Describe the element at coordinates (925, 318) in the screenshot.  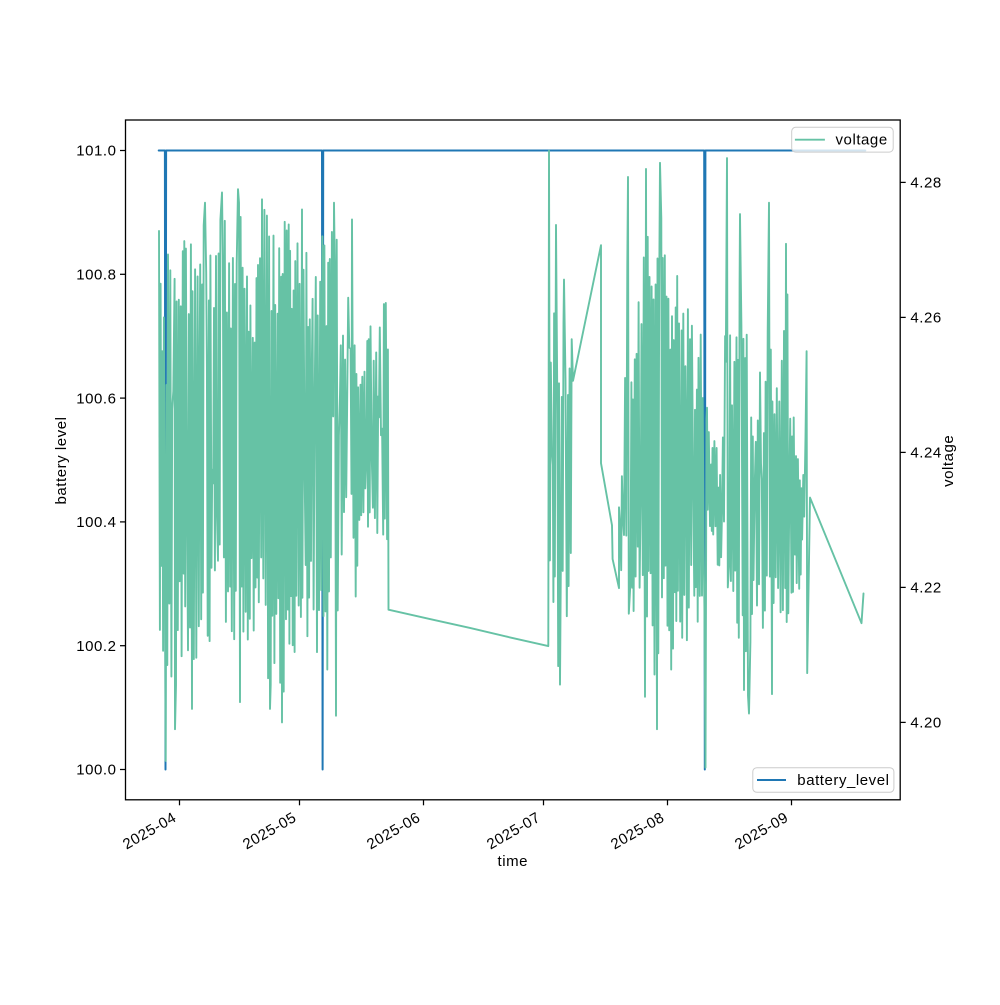
I see `svg-text: 4.26` at that location.